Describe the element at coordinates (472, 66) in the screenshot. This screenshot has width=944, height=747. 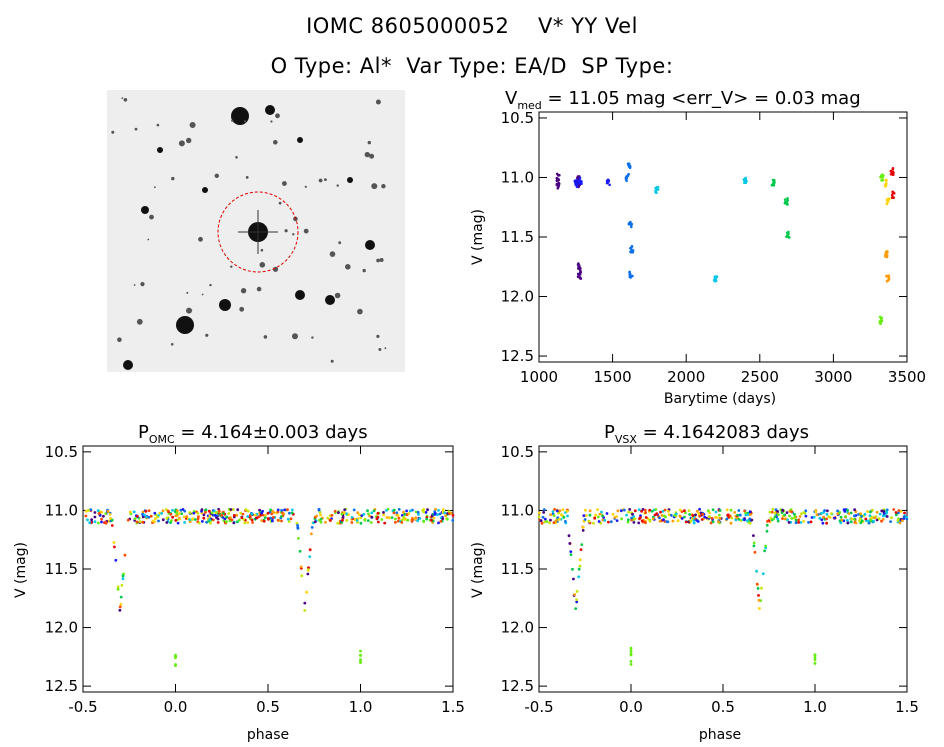
I see `page-subtitle: O Type: Al* Var Type: EA/D SP Type:` at that location.